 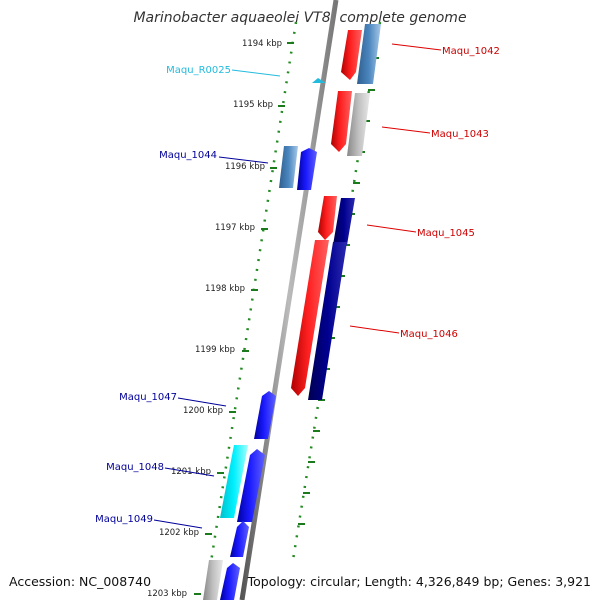 I want to click on tick-label: 1200 kbp, so click(x=203, y=411).